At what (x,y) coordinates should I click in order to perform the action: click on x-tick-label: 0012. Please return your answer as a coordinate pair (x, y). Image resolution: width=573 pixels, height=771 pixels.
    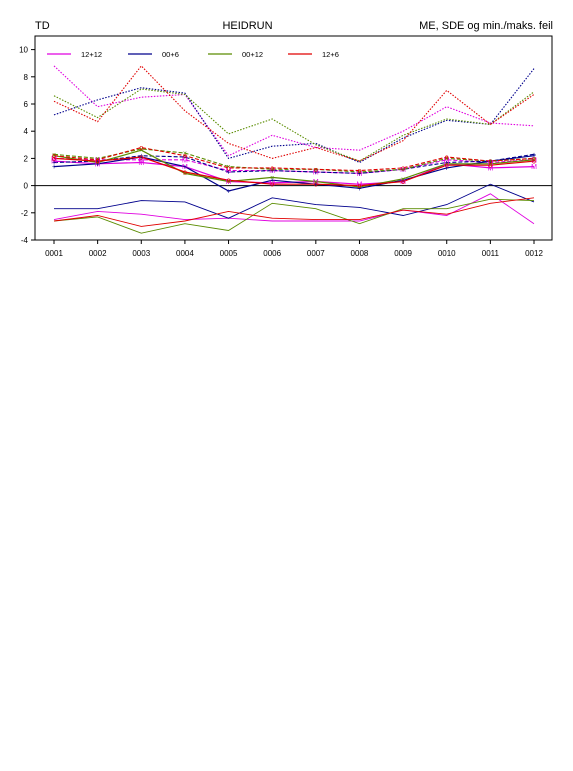
    Looking at the image, I should click on (534, 253).